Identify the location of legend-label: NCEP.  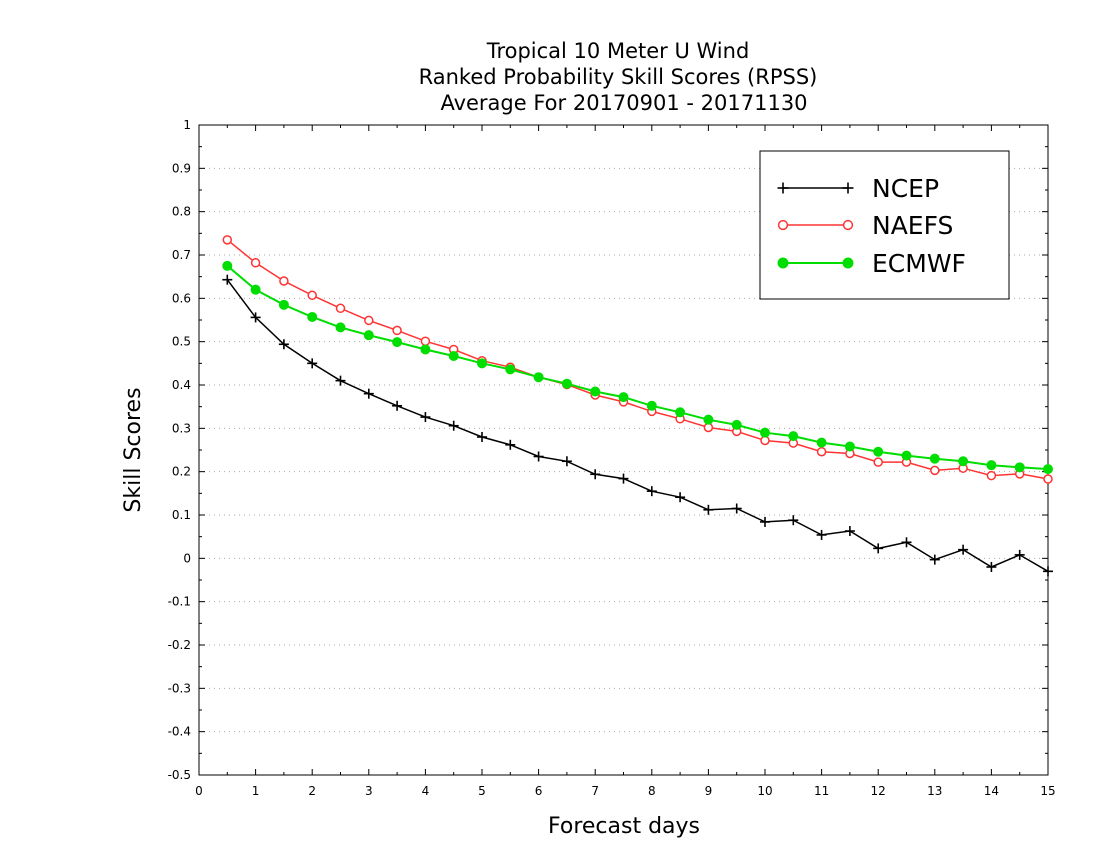
(905, 188).